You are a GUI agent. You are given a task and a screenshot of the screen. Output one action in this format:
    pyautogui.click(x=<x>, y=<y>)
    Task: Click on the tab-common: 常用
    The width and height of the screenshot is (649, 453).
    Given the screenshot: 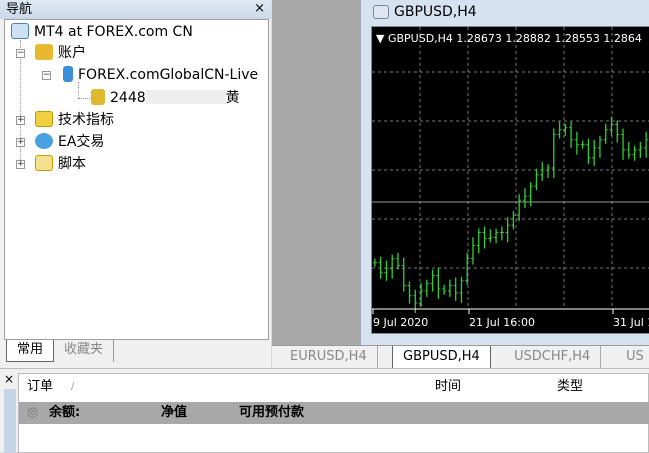 What is the action you would take?
    pyautogui.click(x=30, y=351)
    